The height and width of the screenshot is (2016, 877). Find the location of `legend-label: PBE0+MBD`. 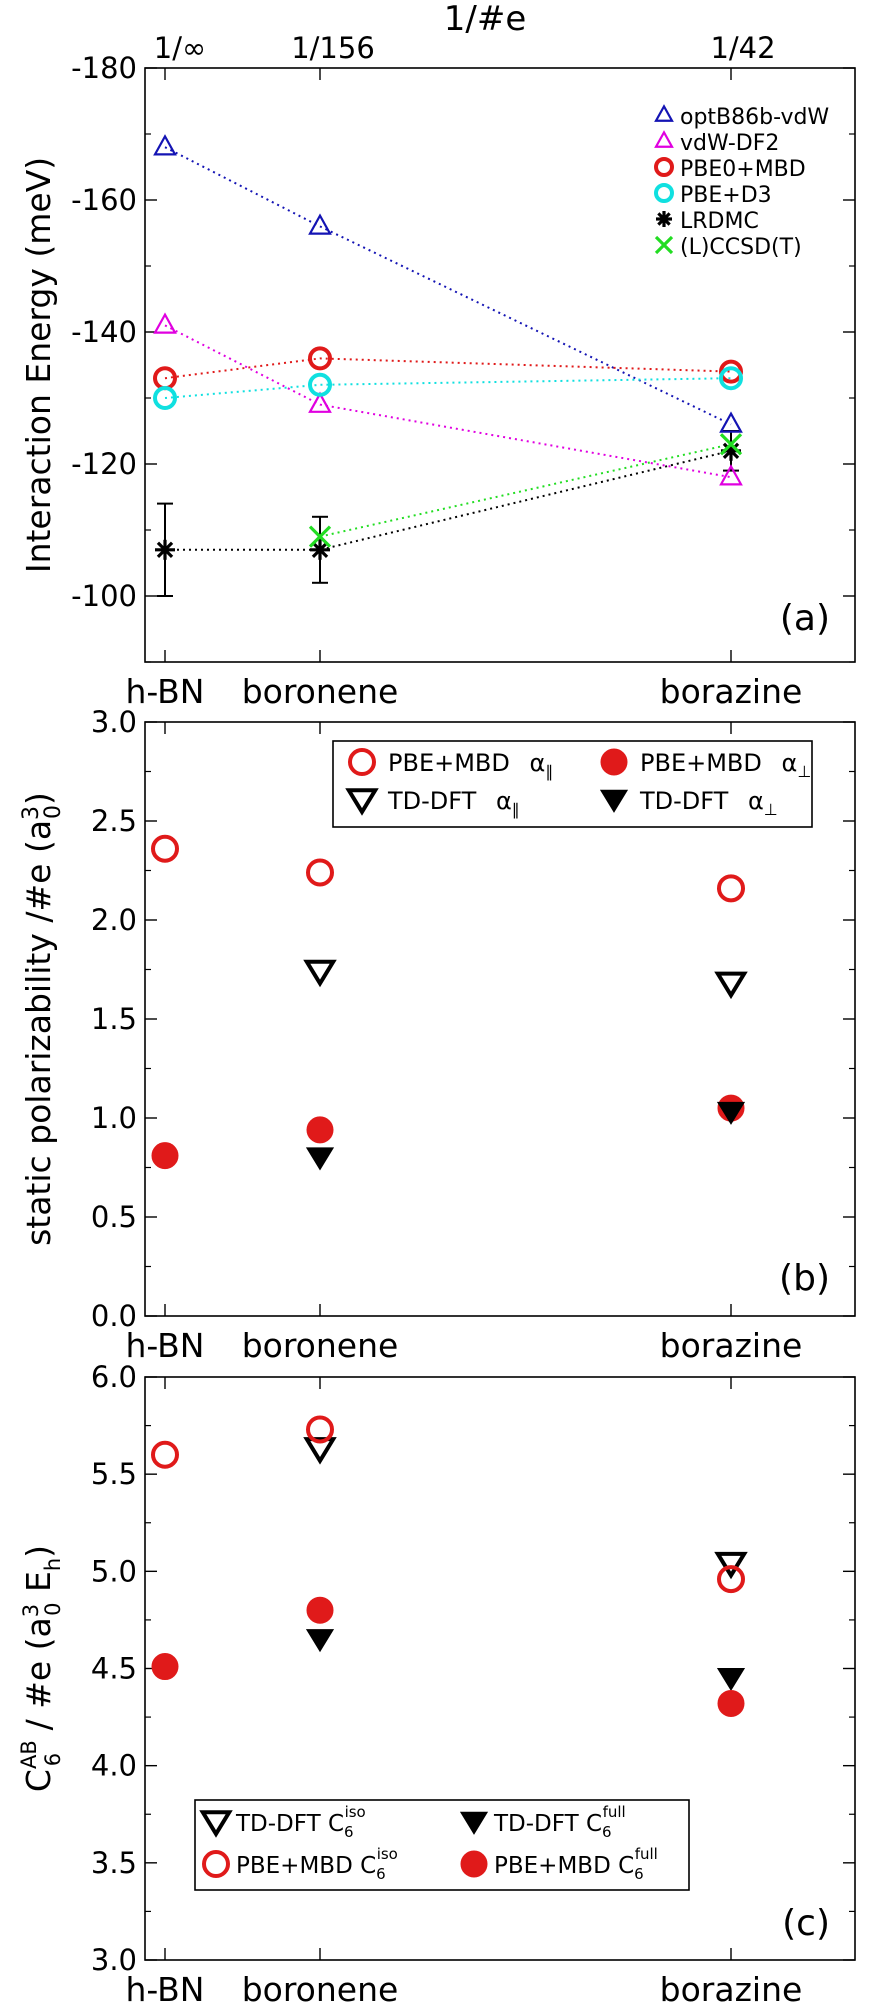

legend-label: PBE0+MBD is located at coordinates (743, 169).